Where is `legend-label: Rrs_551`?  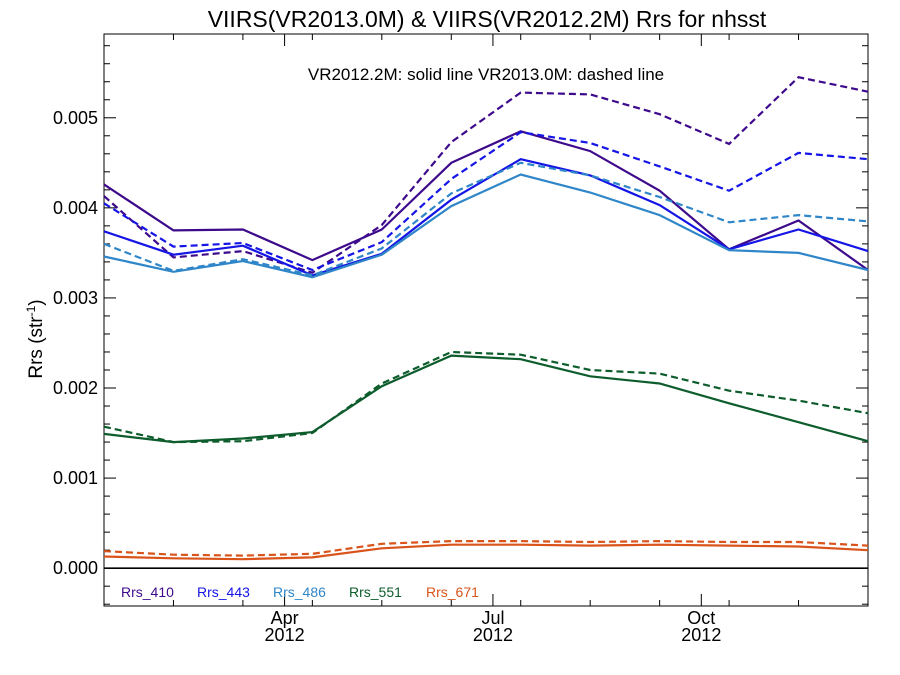
legend-label: Rrs_551 is located at coordinates (375, 592).